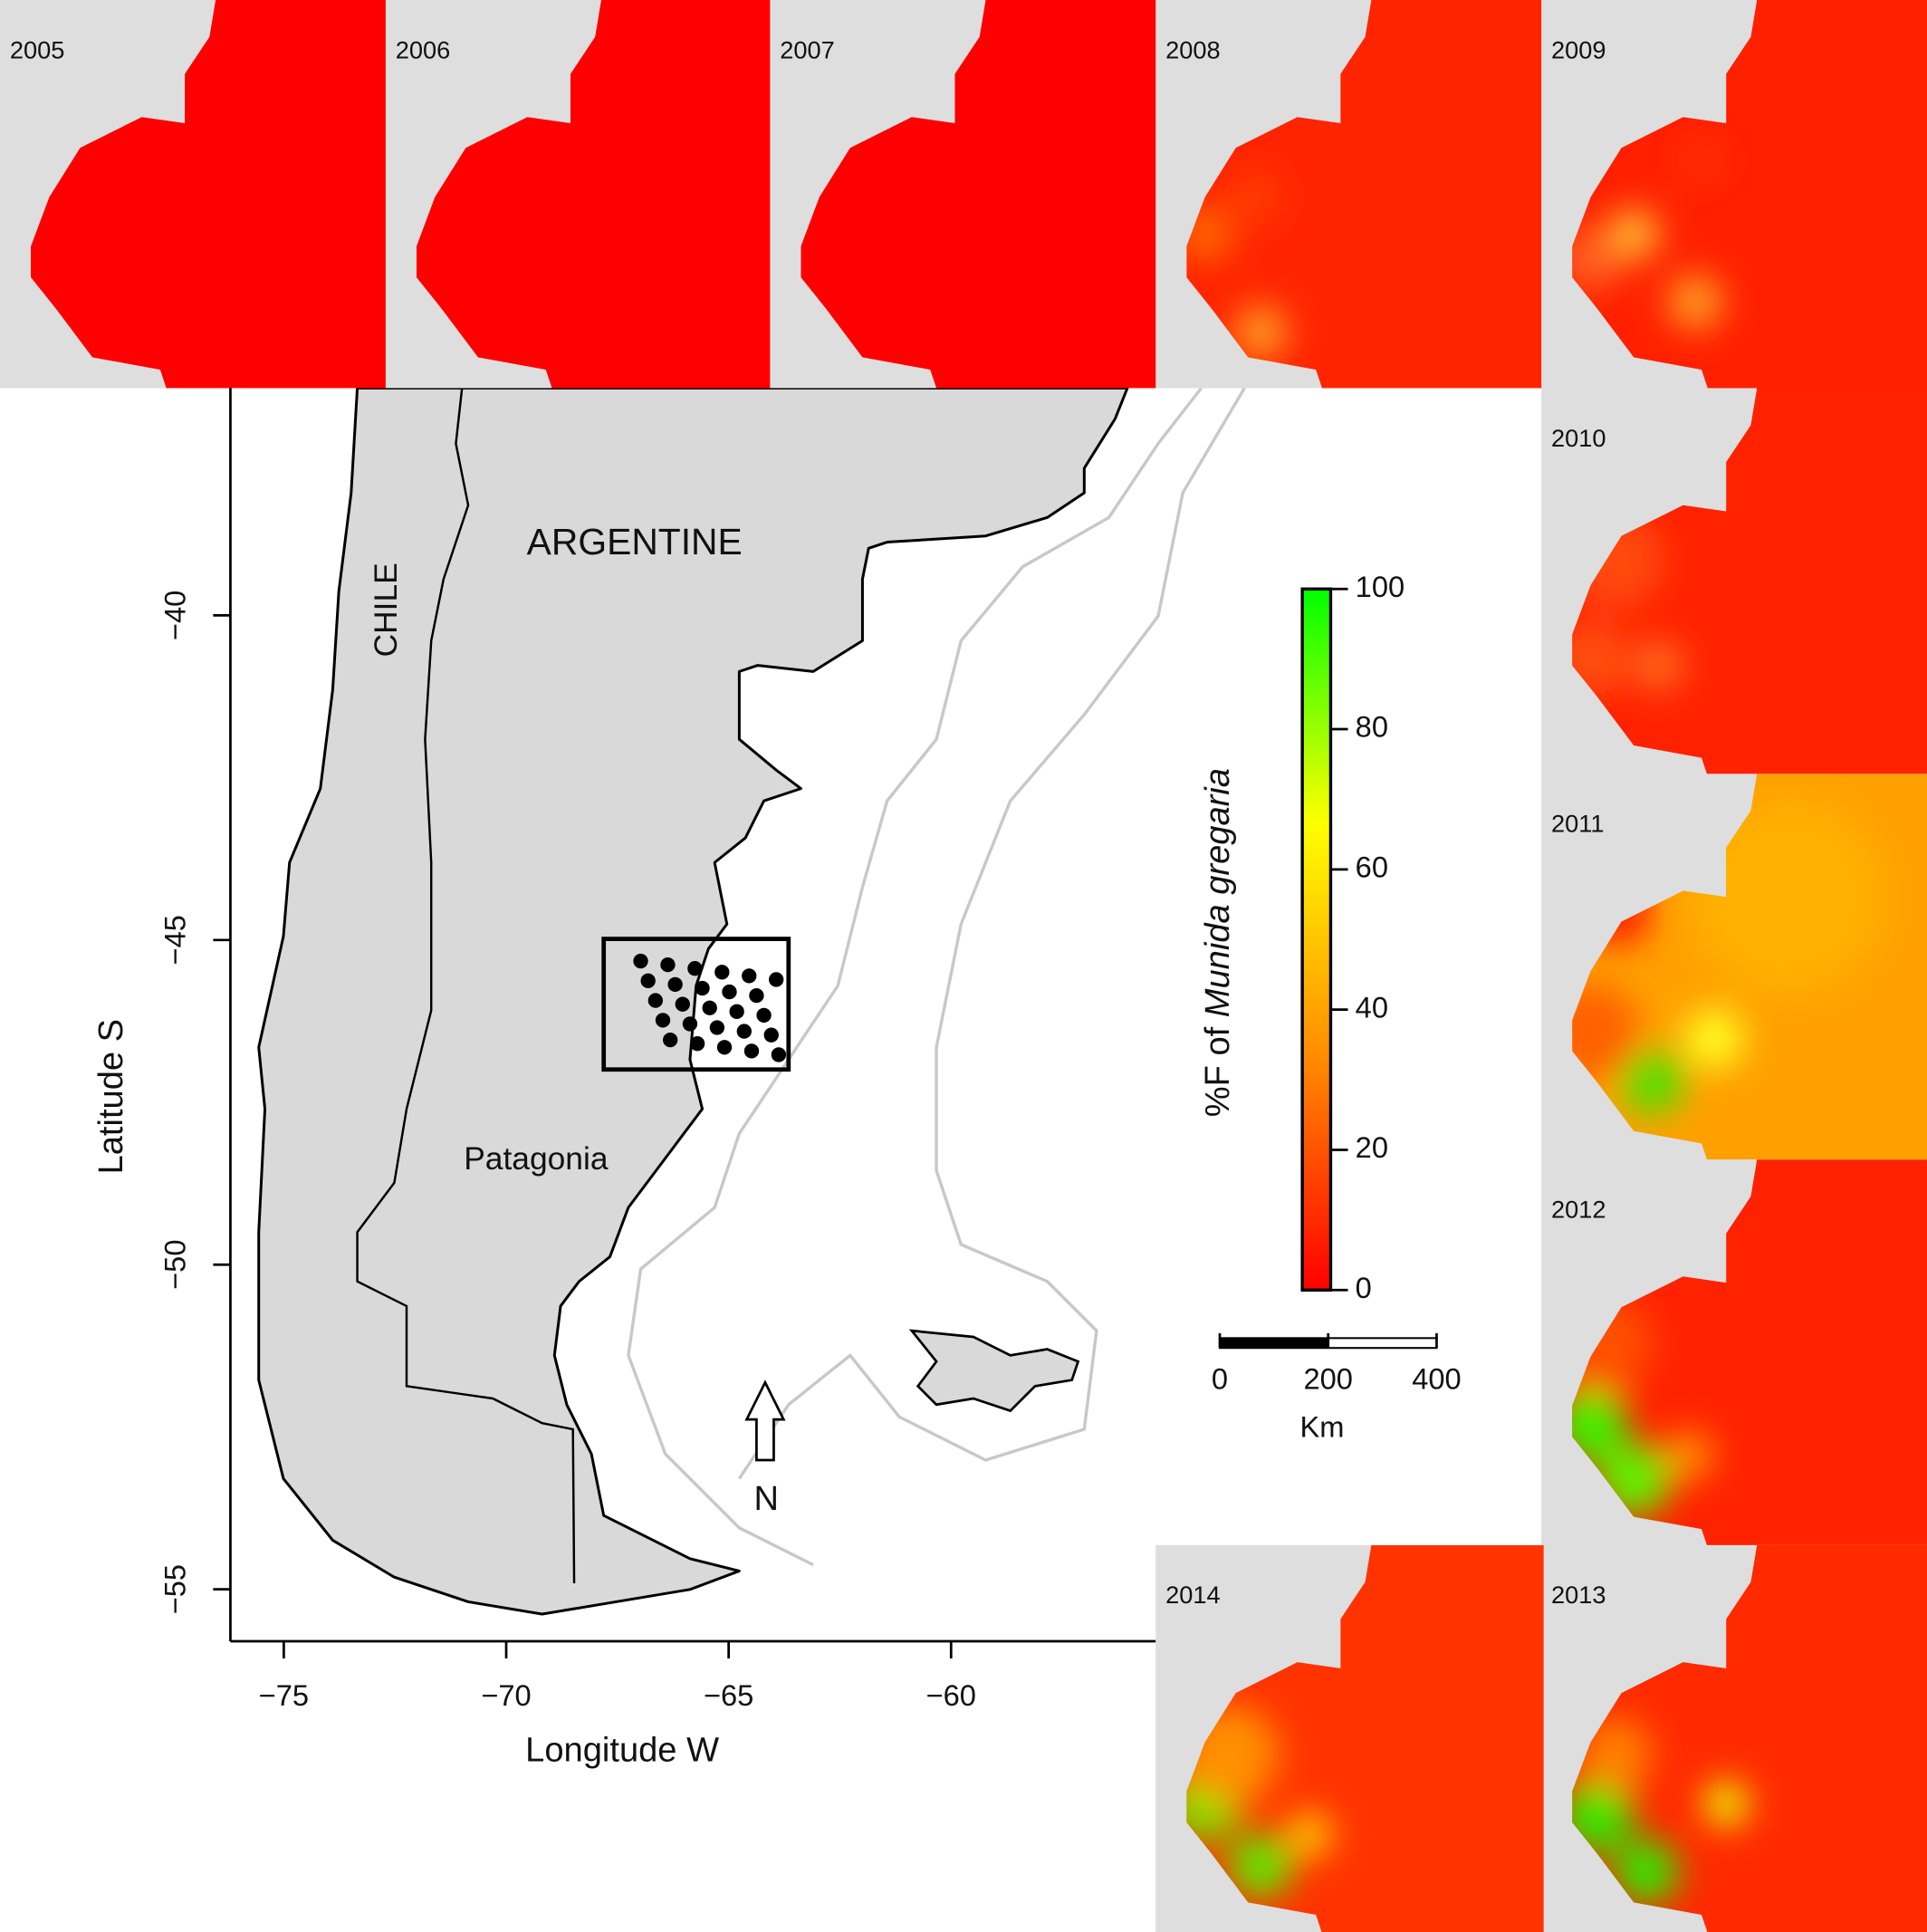 Image resolution: width=1927 pixels, height=1932 pixels. I want to click on year-label: 2010, so click(1578, 438).